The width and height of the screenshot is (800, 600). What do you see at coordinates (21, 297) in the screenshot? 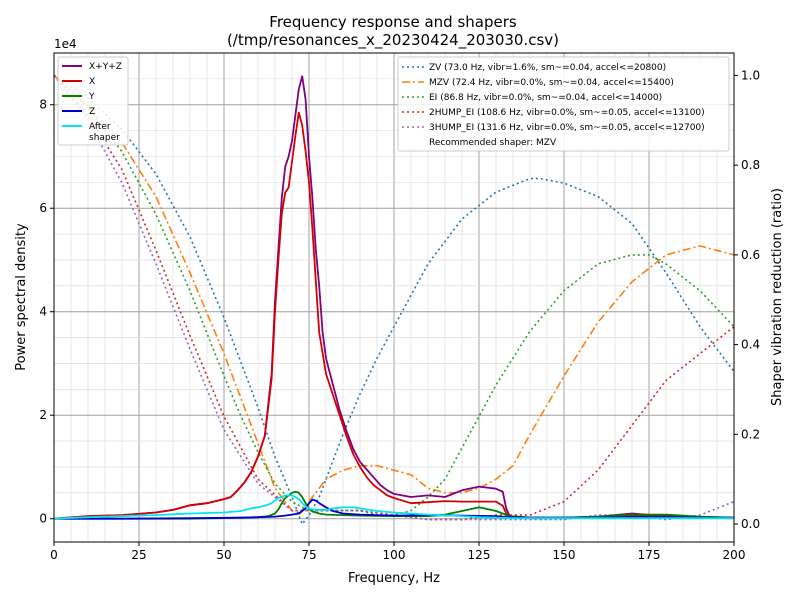
I see `y-axis-label: Power spectral density` at bounding box center [21, 297].